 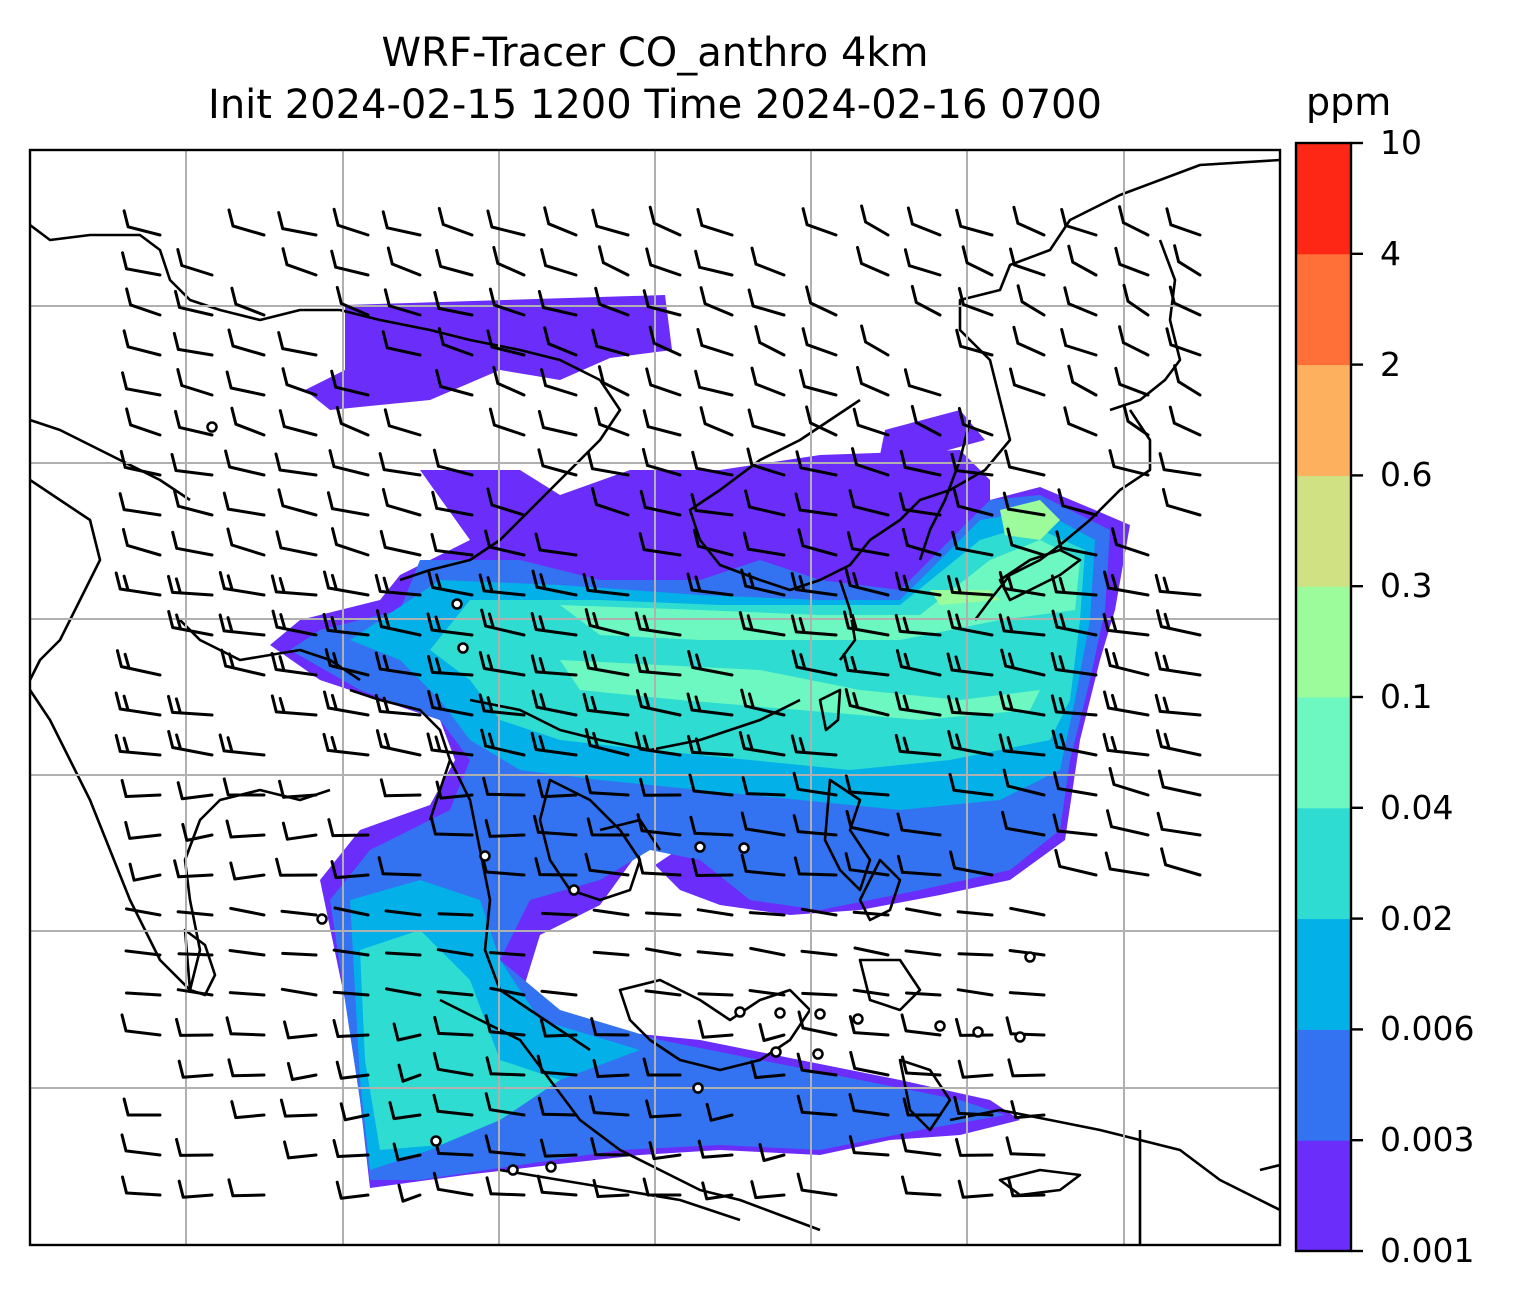 I want to click on colorbar-tick-label: 0.3, so click(x=1406, y=586).